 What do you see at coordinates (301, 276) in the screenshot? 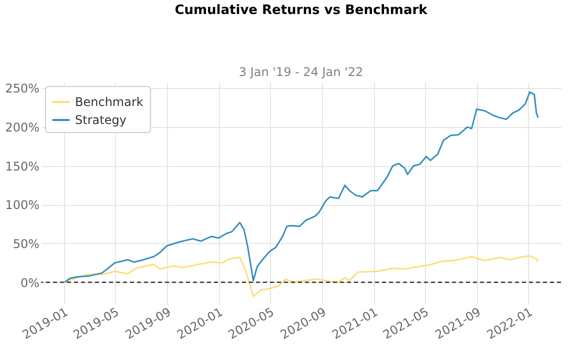
I see `line-series` at bounding box center [301, 276].